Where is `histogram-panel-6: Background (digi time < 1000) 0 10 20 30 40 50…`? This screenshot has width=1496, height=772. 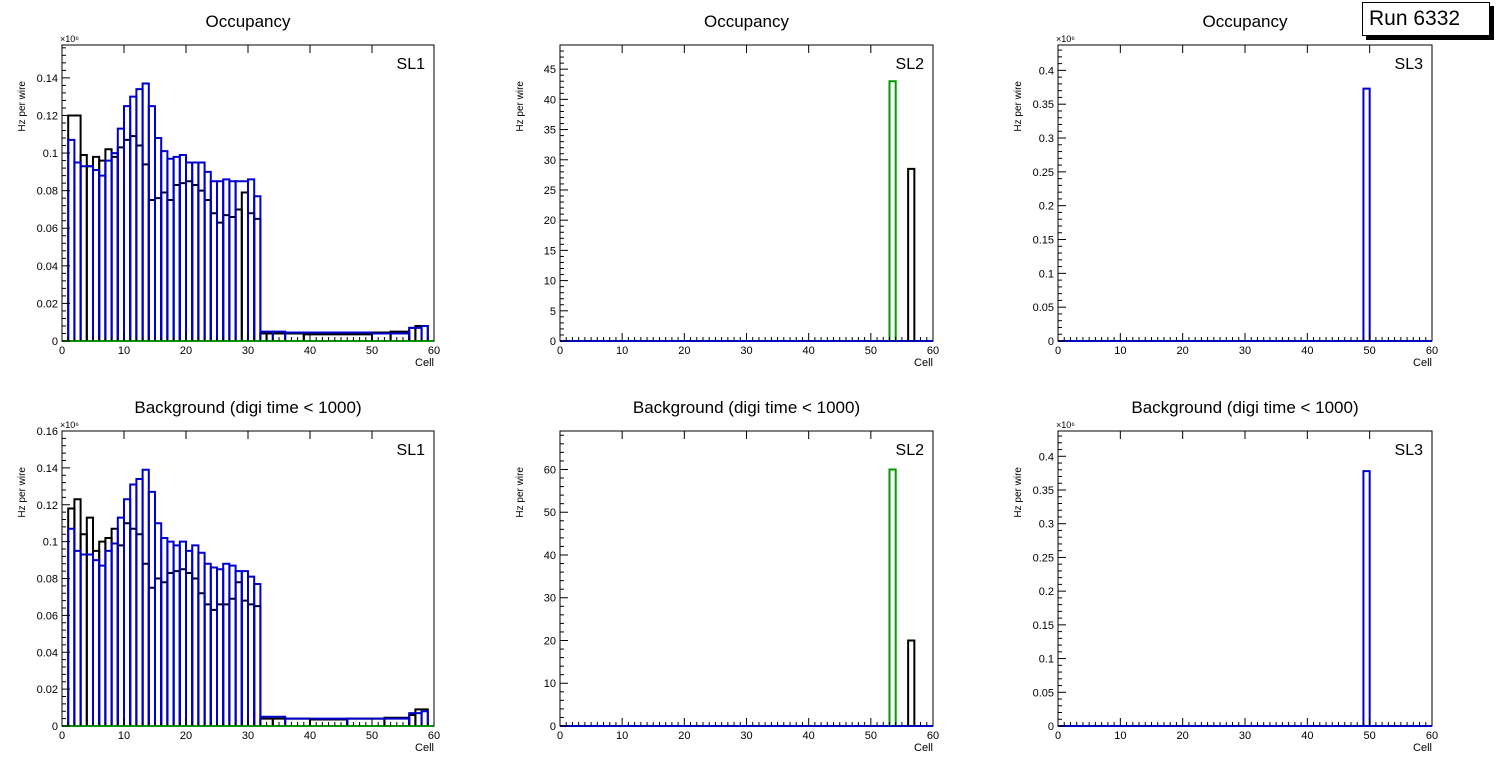
histogram-panel-6: Background (digi time < 1000) 0 10 20 30 40 50… is located at coordinates (1225, 576).